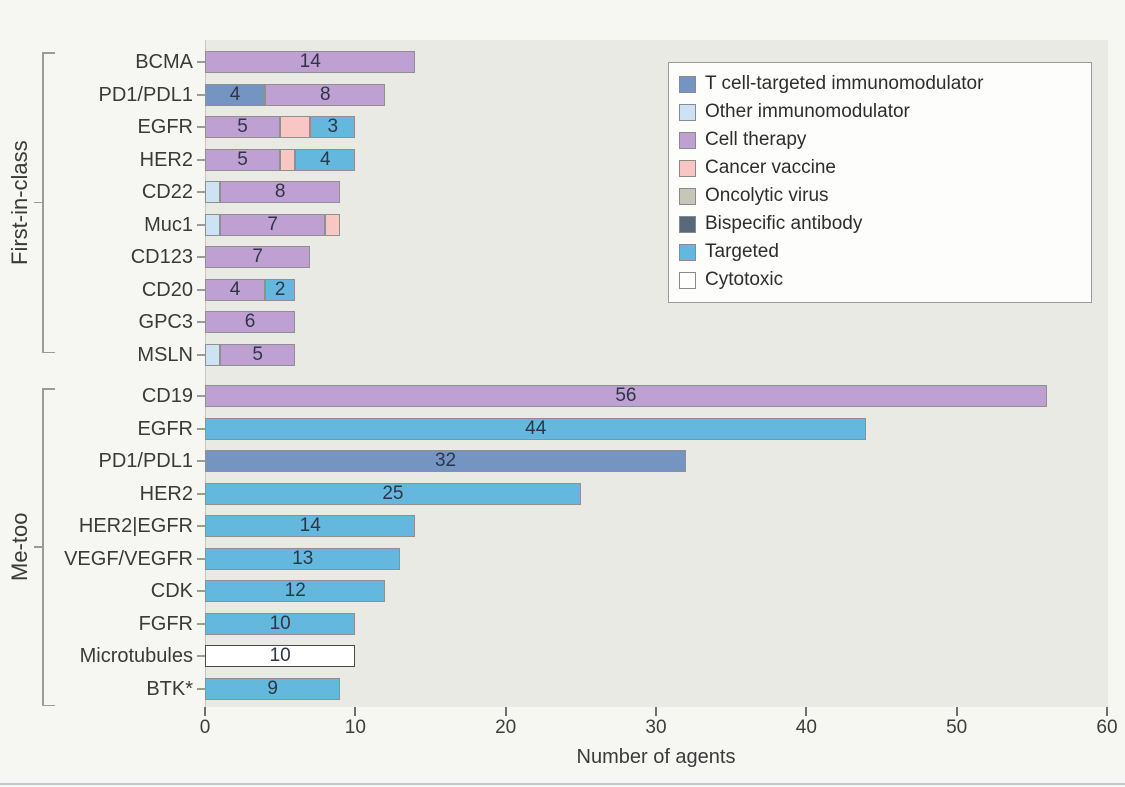  Describe the element at coordinates (280, 289) in the screenshot. I see `bar-segment: 2` at that location.